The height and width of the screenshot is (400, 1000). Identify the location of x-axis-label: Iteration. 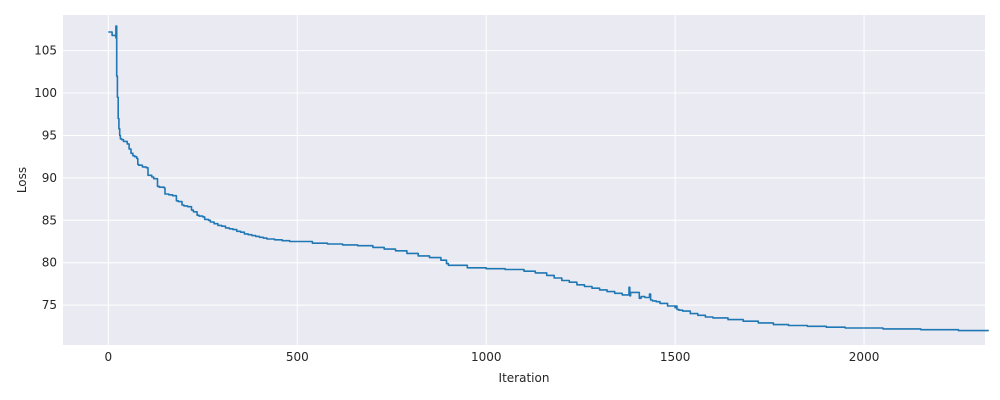
(524, 378).